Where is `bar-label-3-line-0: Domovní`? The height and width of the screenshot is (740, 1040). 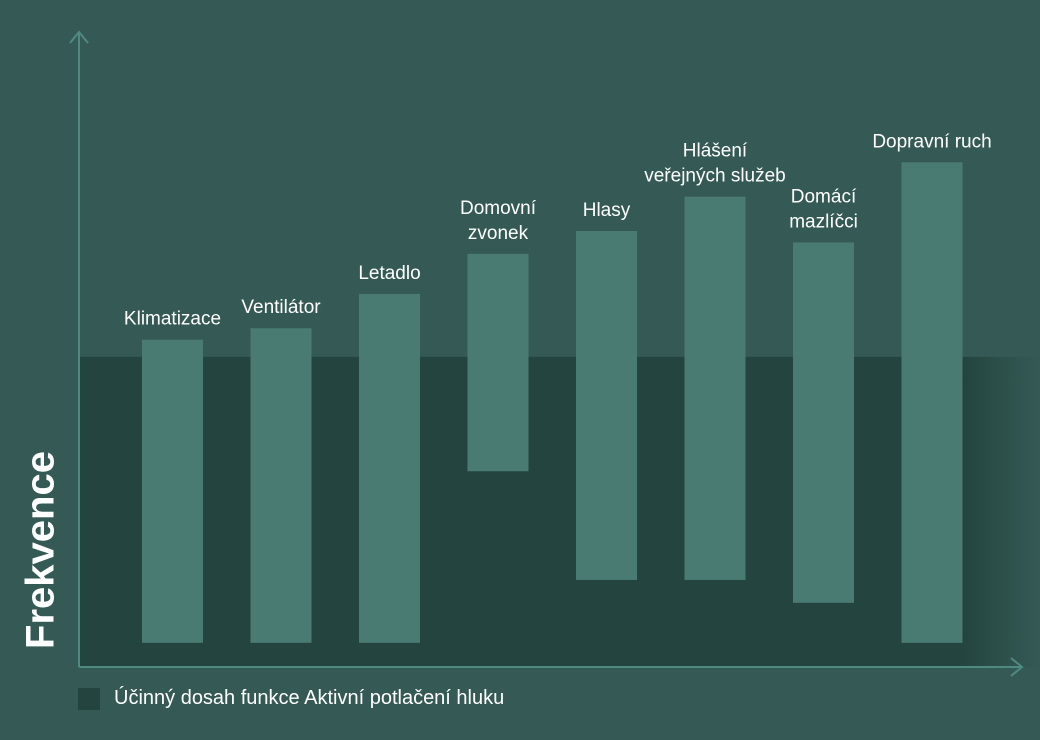
bar-label-3-line-0: Domovní is located at coordinates (498, 208).